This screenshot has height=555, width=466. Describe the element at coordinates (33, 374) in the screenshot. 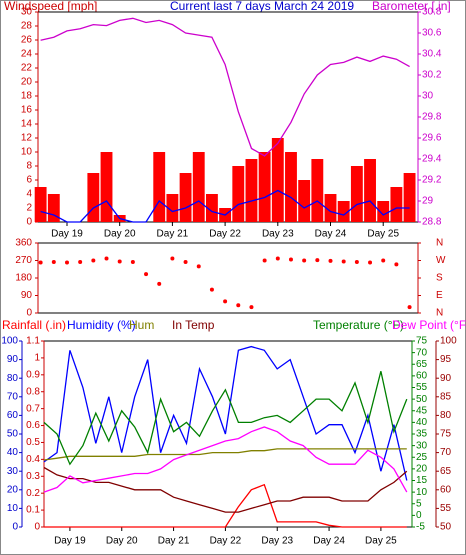

I see `y-tick-label: 0.9` at that location.